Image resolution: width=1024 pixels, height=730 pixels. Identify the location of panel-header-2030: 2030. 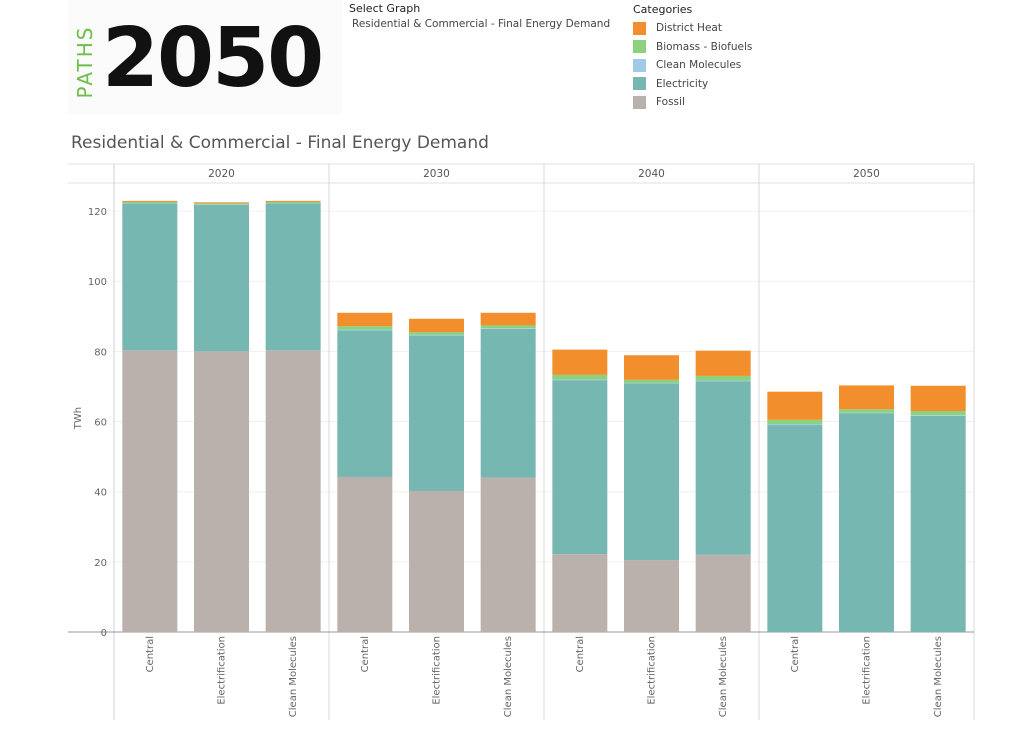
(436, 174).